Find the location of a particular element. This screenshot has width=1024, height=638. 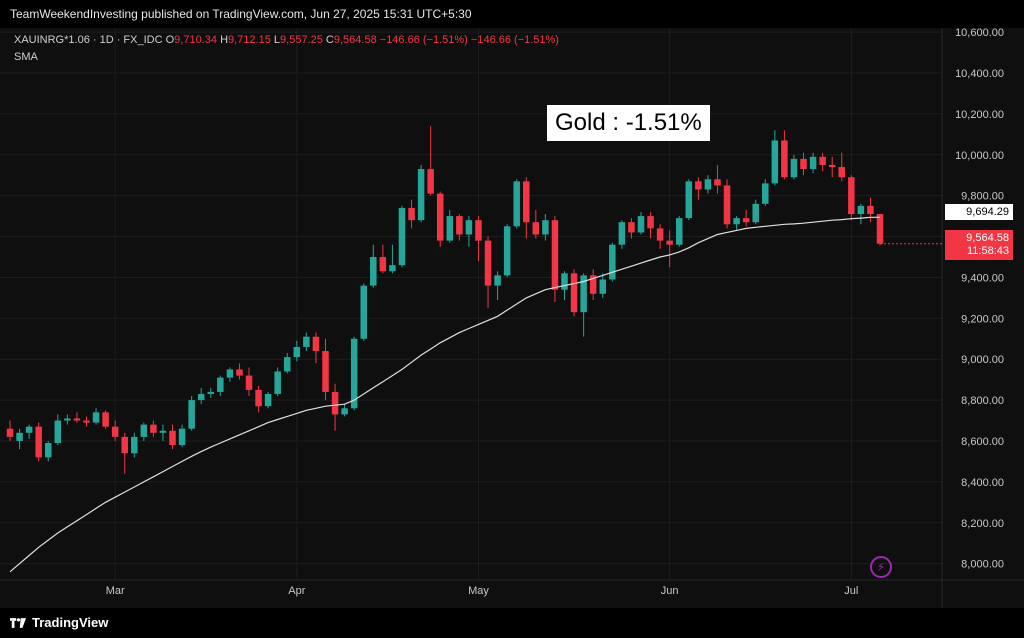

low-label: L is located at coordinates (277, 40).